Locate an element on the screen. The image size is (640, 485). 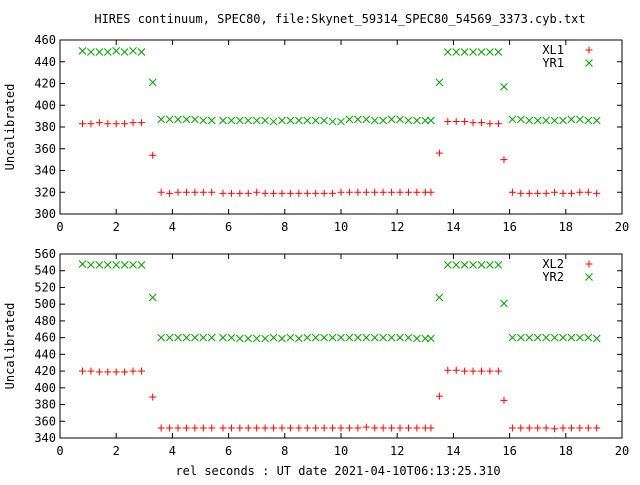
y-tick-label: 440 is located at coordinates (45, 62).